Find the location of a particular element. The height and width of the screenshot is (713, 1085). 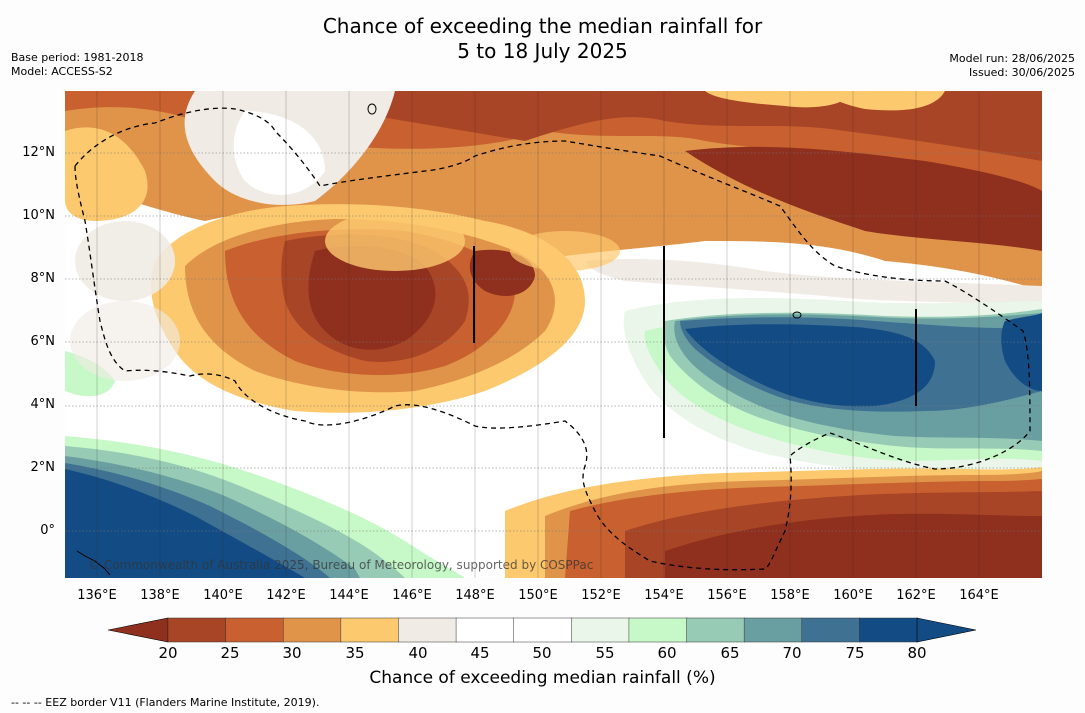

lon-label-156e: 156°E is located at coordinates (727, 595).